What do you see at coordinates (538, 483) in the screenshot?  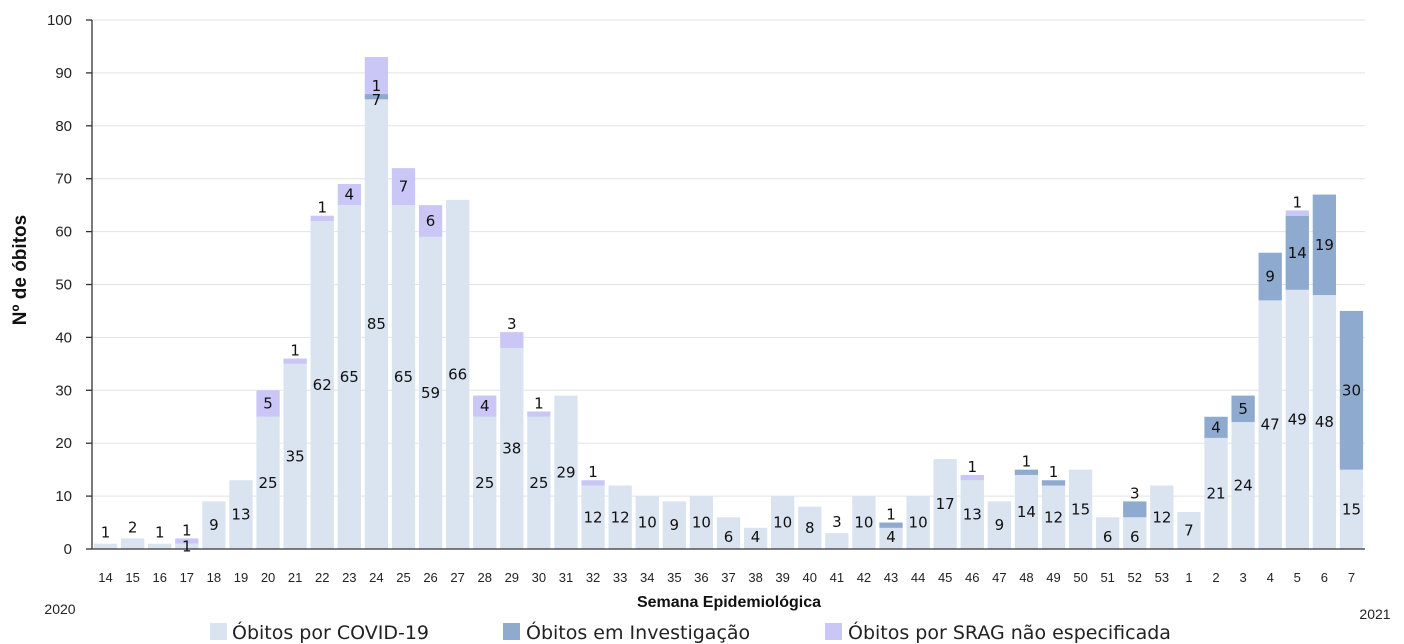 I see `data-label: 25` at bounding box center [538, 483].